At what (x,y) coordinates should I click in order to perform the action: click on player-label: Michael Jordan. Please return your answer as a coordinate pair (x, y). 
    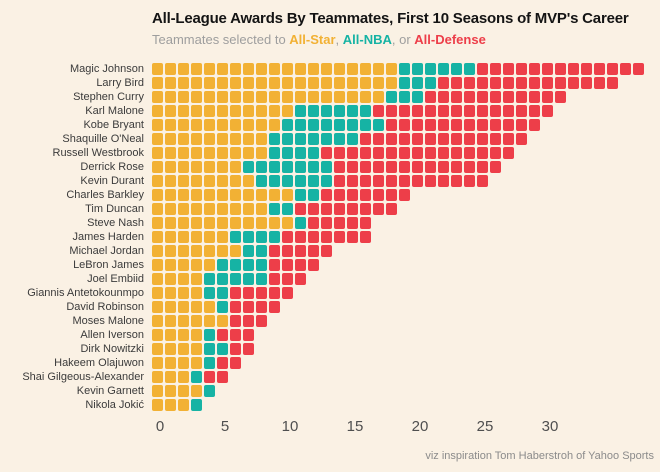
    Looking at the image, I should click on (106, 251).